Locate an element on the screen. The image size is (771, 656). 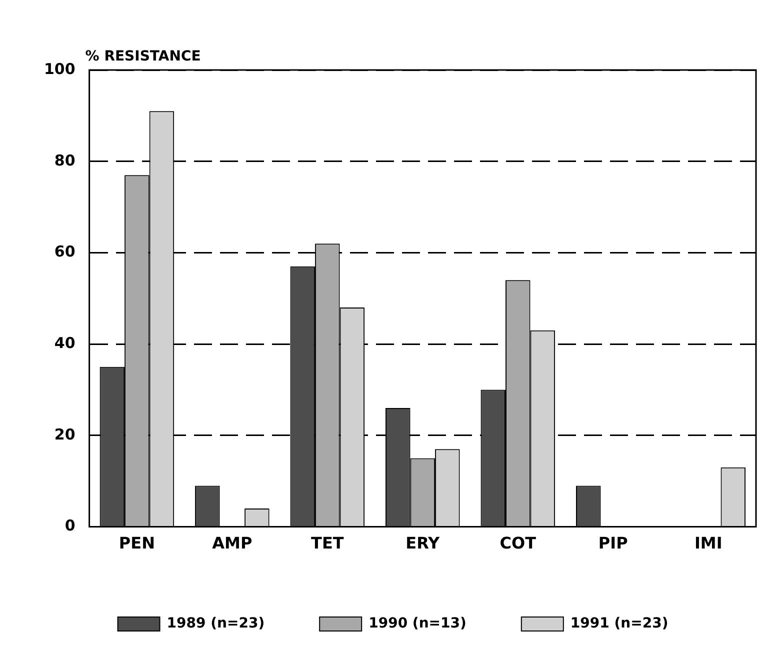
y-tick-label: 20 is located at coordinates (65, 434).